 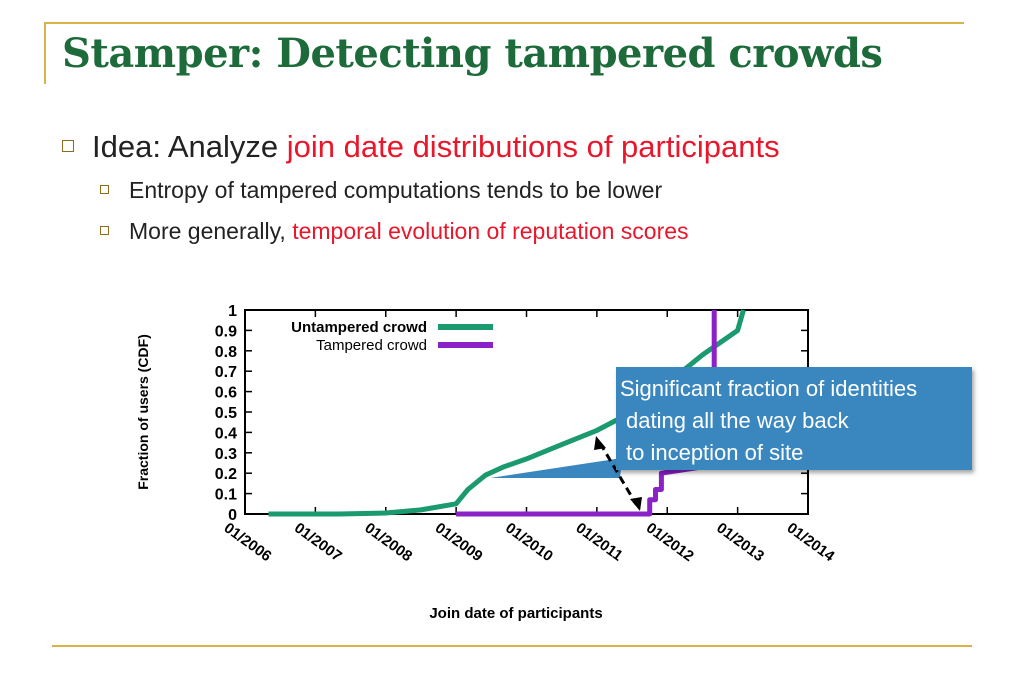 What do you see at coordinates (371, 345) in the screenshot?
I see `legend-label: Tampered crowd` at bounding box center [371, 345].